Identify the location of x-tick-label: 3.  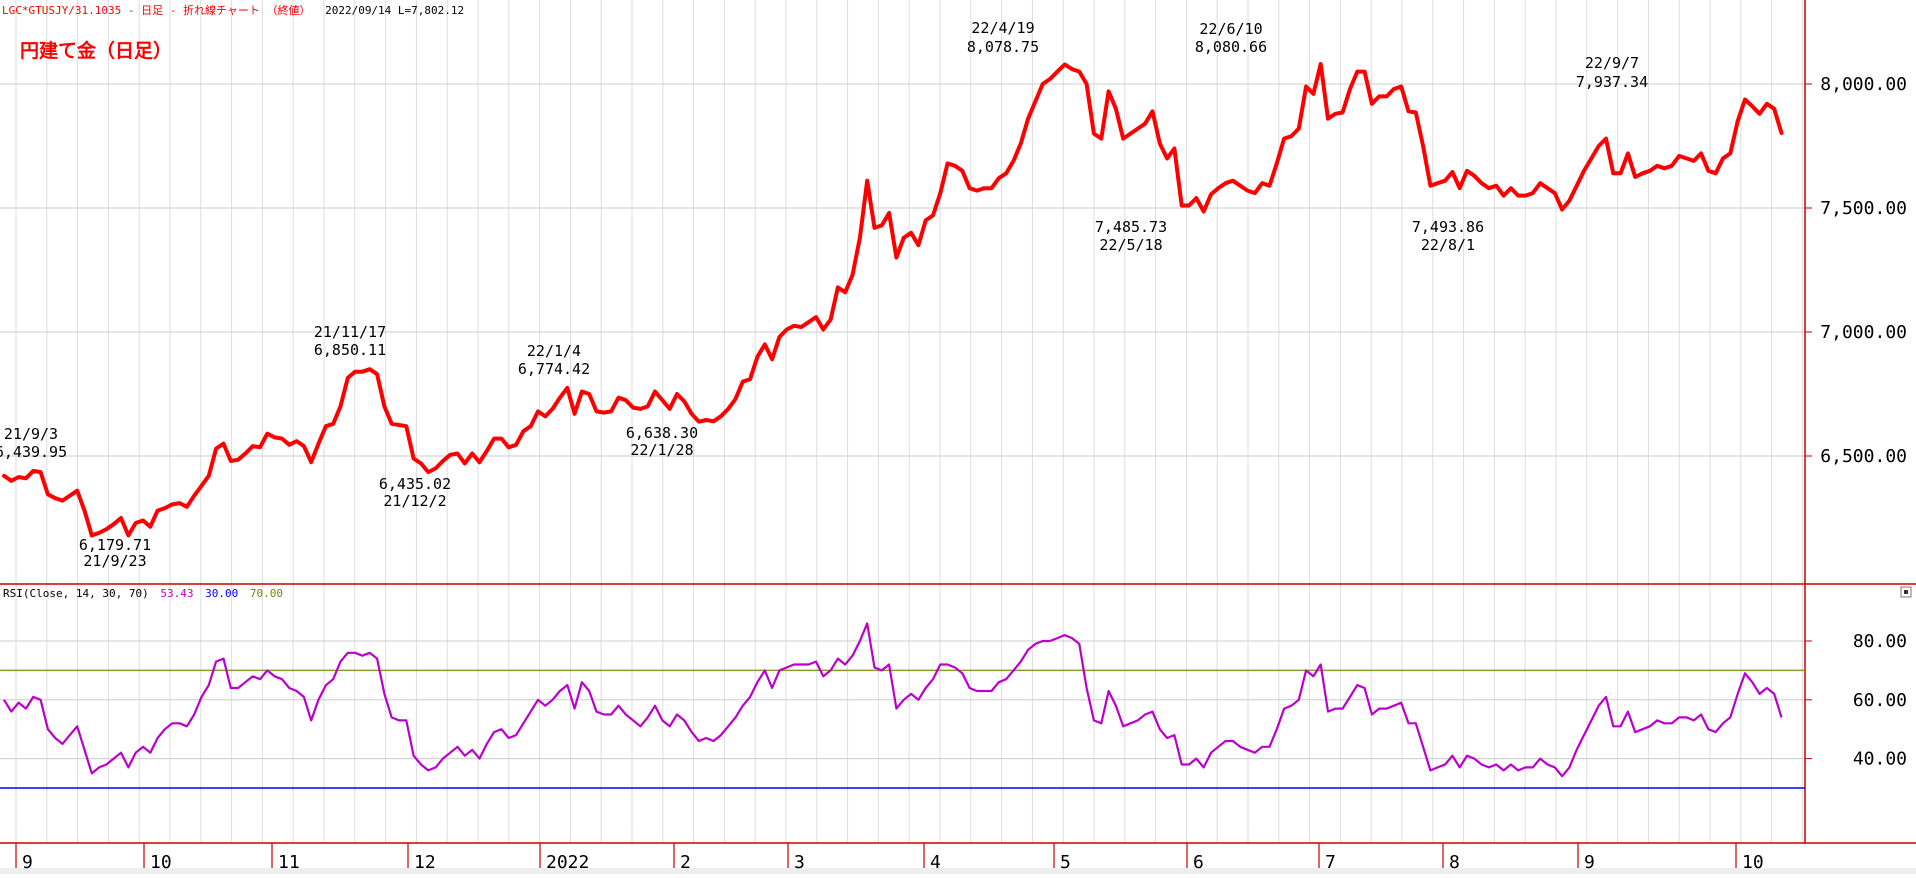
(799, 862).